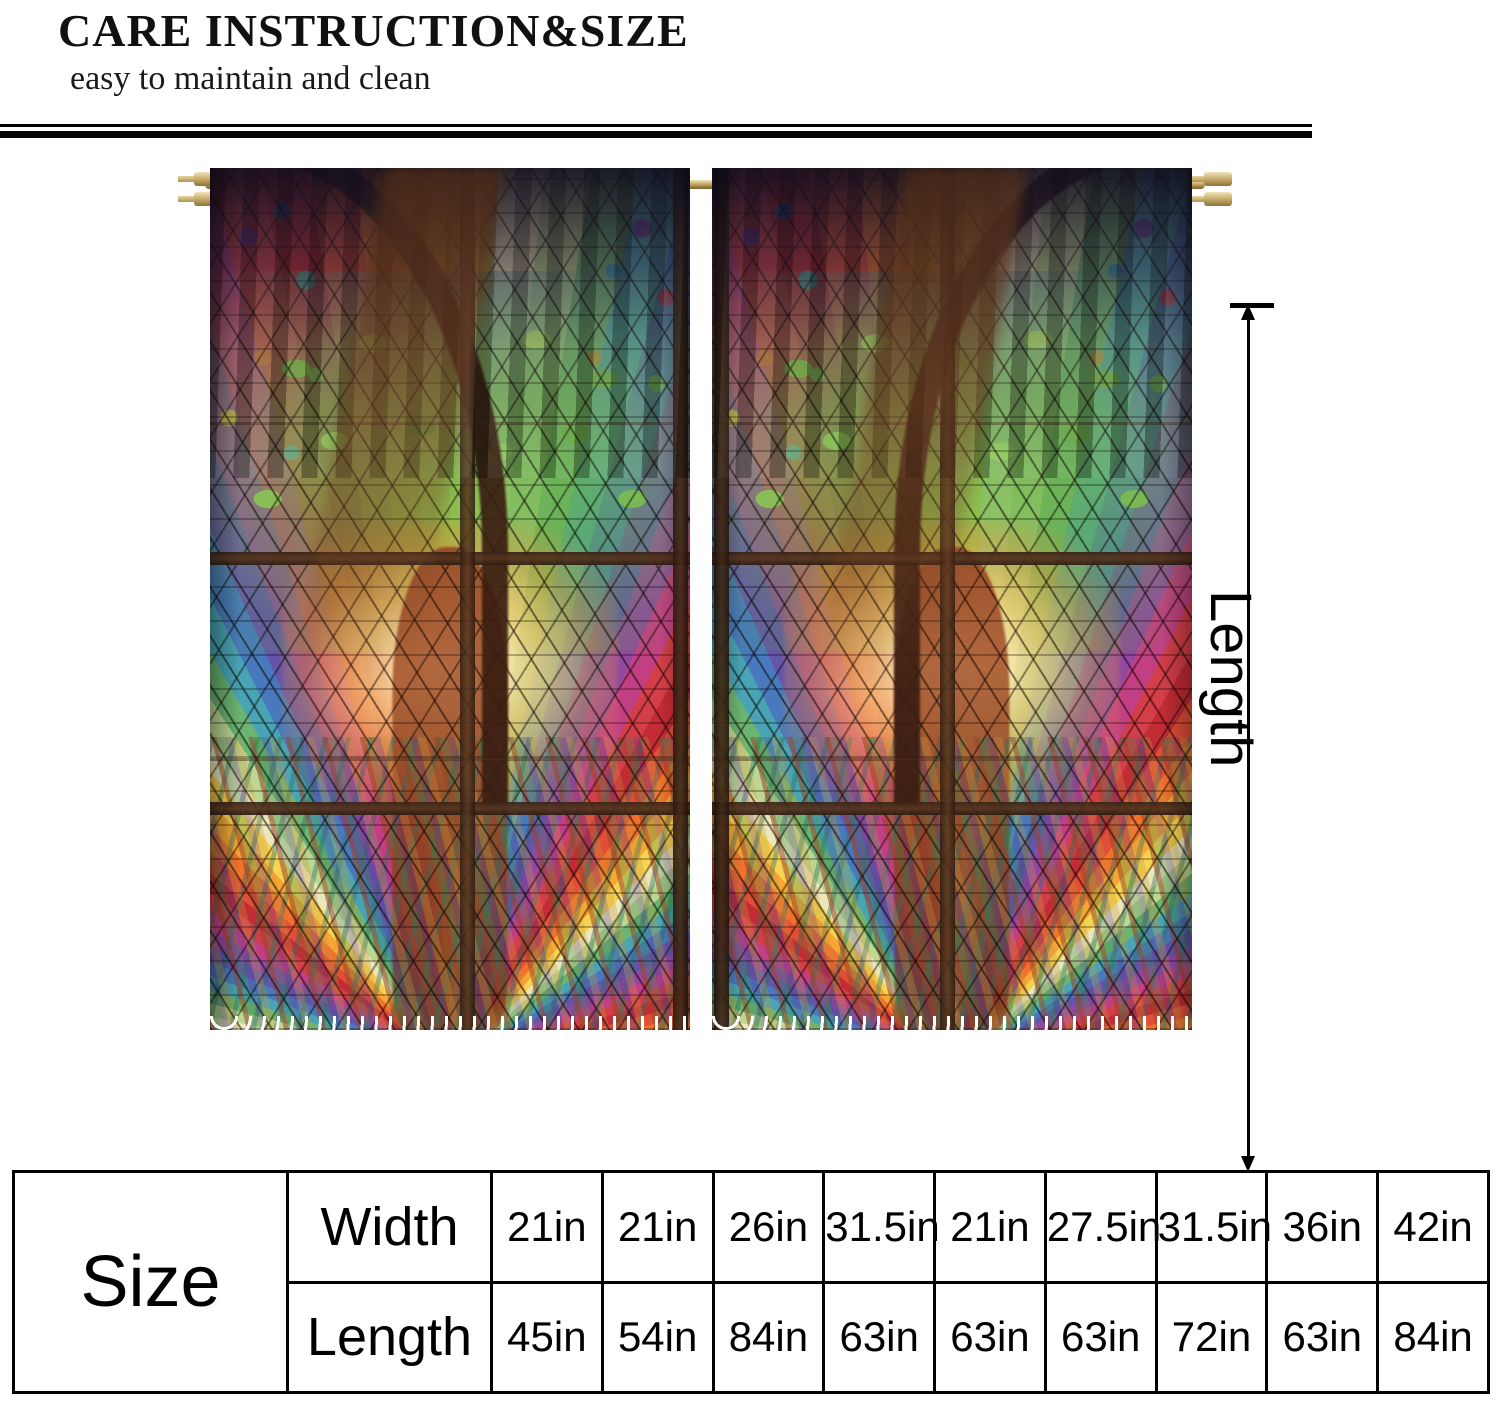 This screenshot has height=1401, width=1500. What do you see at coordinates (1248, 738) in the screenshot?
I see `length-arrow-line` at bounding box center [1248, 738].